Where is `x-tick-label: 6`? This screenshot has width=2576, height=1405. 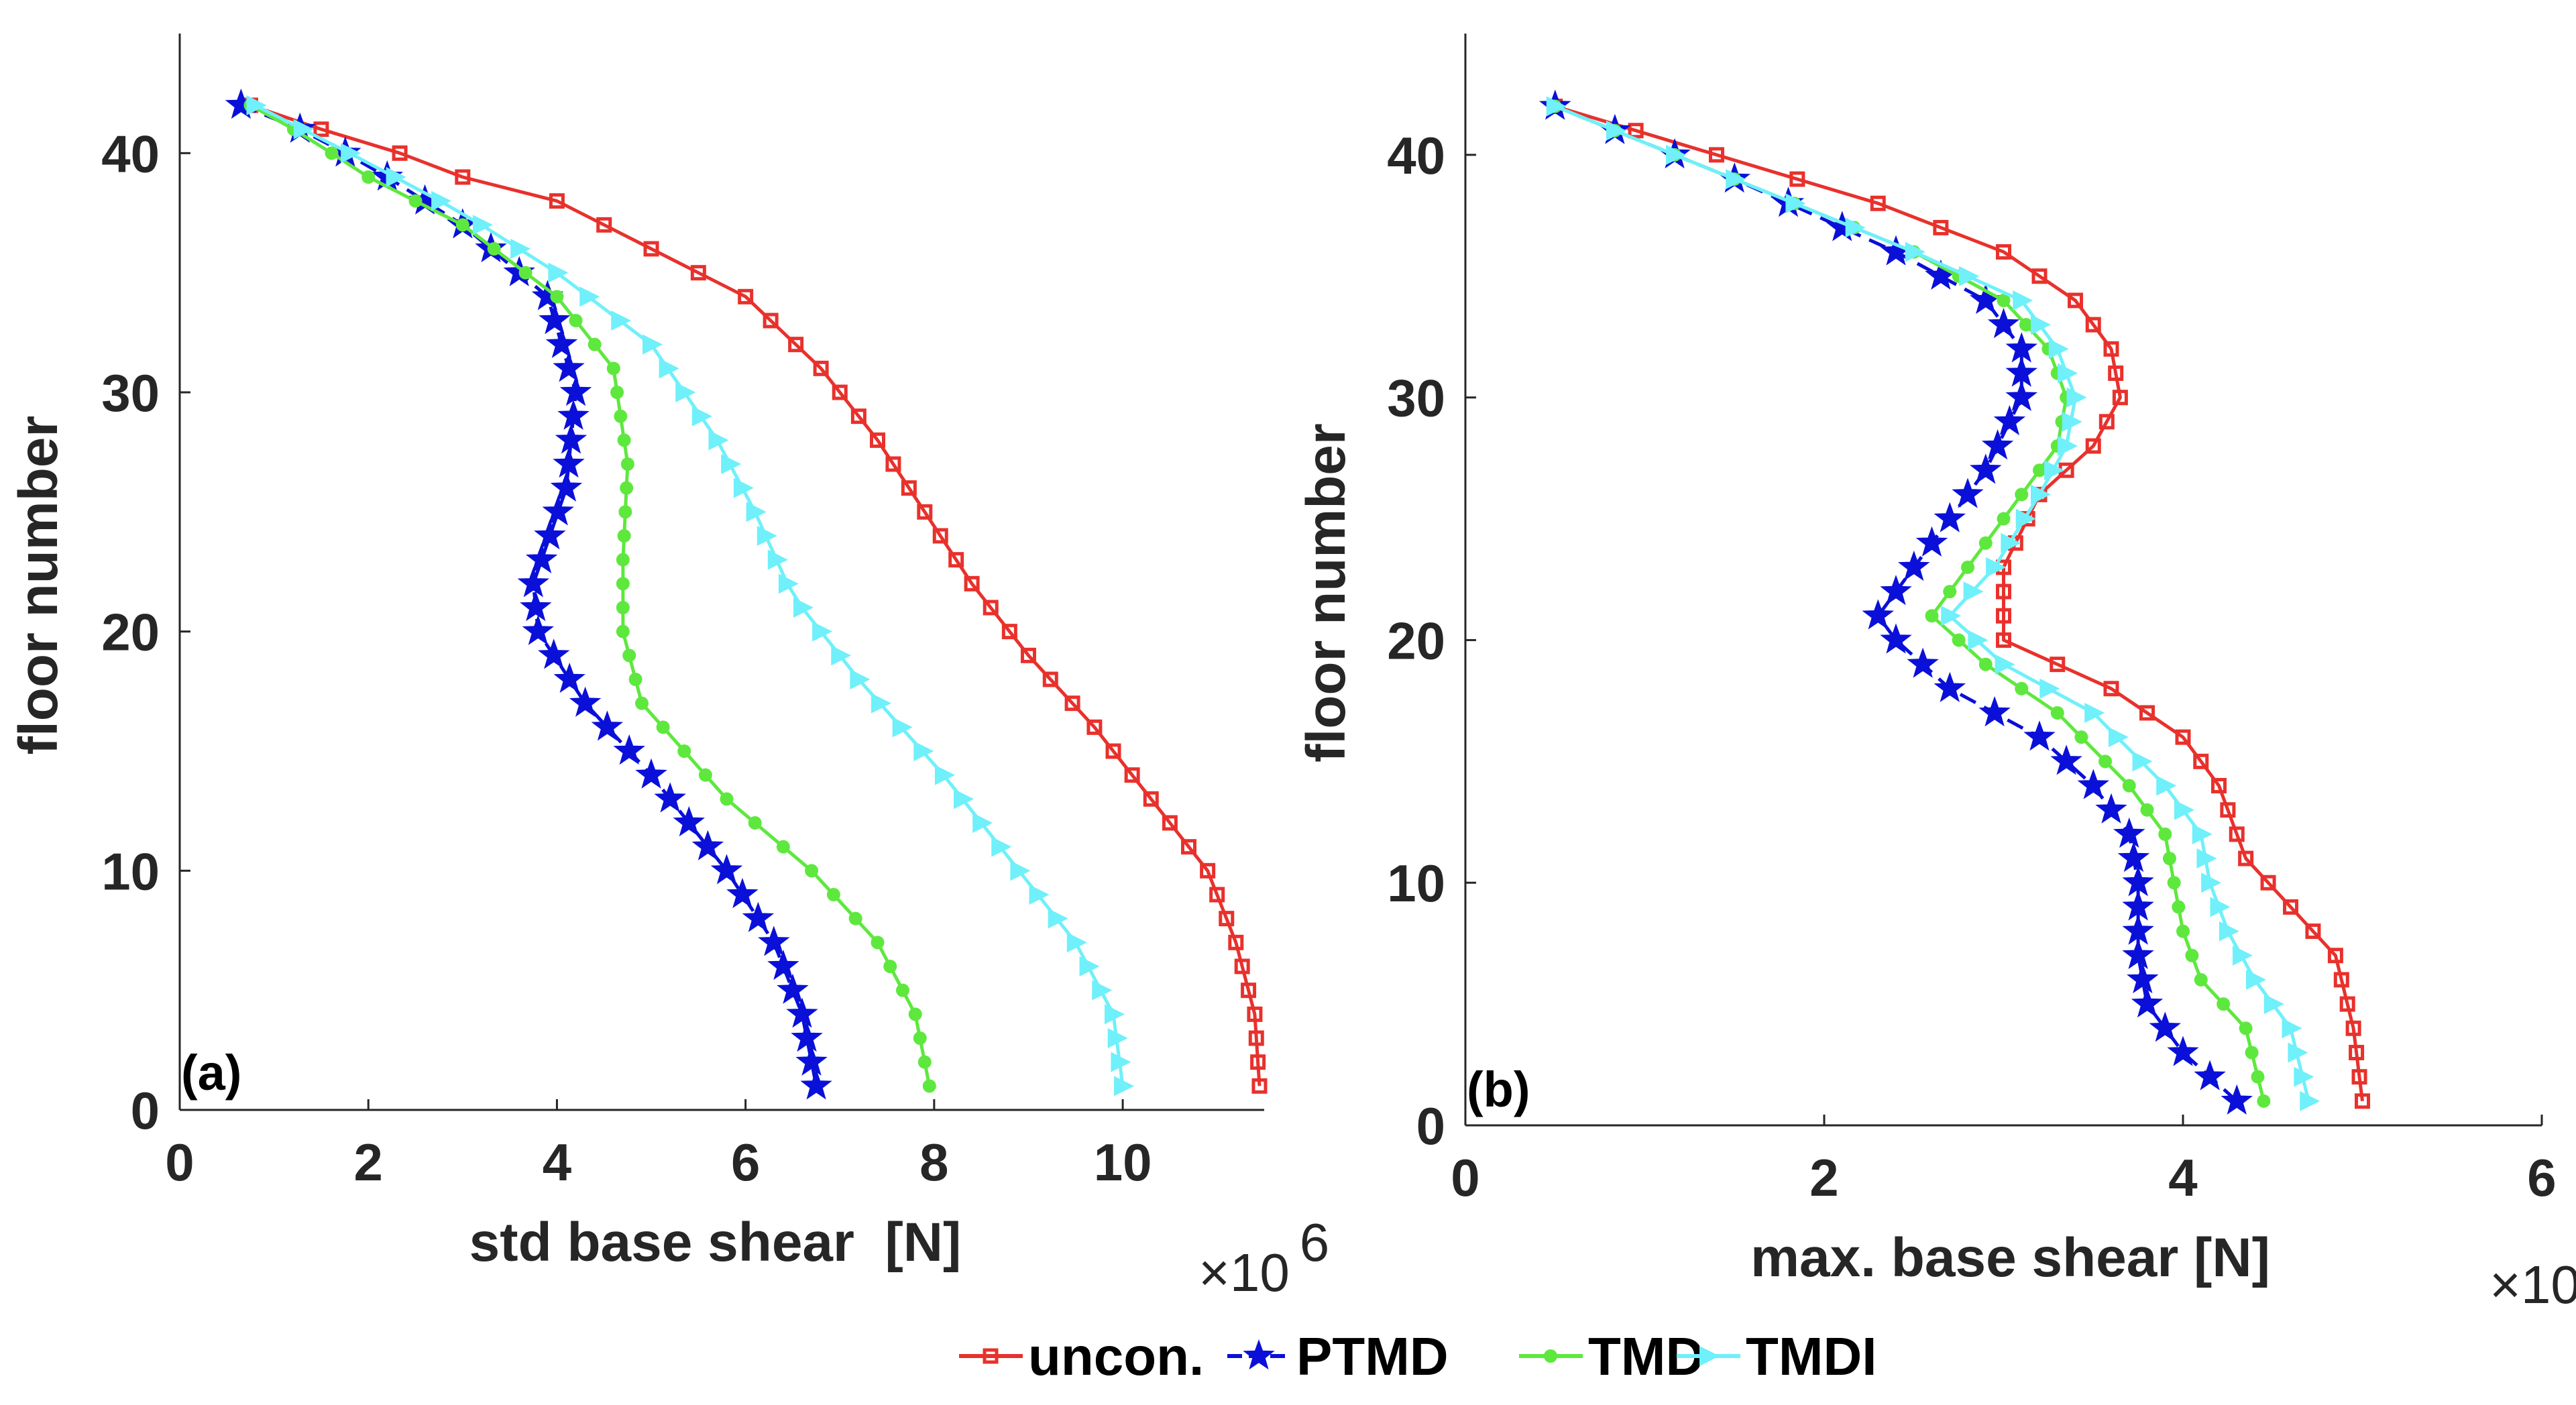
x-tick-label: 6 is located at coordinates (2541, 1177).